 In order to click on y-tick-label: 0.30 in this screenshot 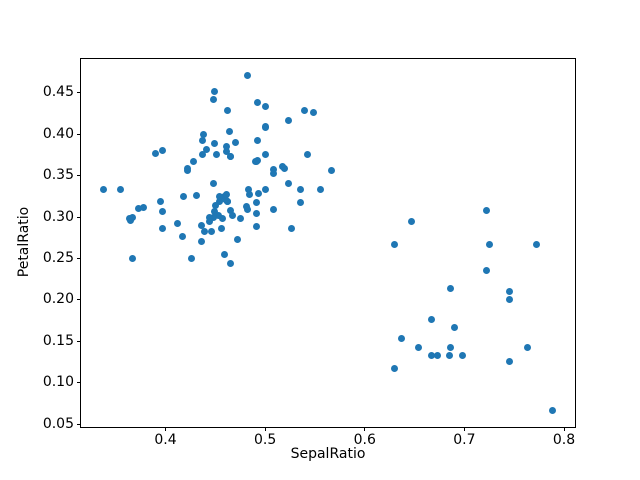, I will do `click(58, 216)`.